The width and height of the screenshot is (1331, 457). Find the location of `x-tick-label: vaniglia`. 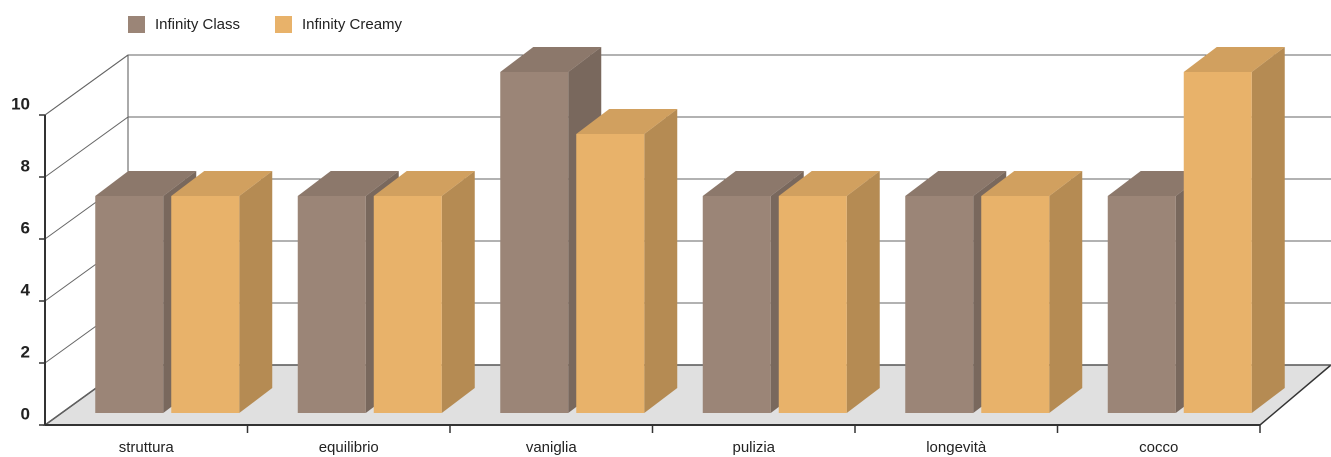

x-tick-label: vaniglia is located at coordinates (552, 447).